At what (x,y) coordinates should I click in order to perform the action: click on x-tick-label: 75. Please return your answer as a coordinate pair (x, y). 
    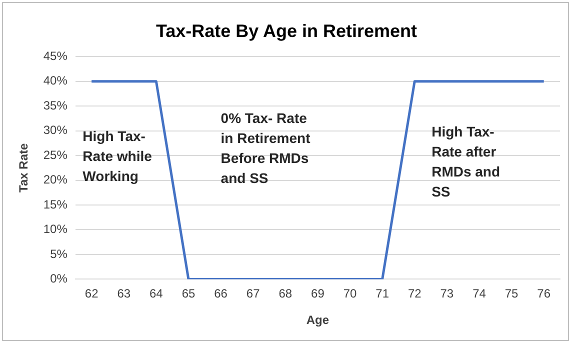
    Looking at the image, I should click on (511, 293).